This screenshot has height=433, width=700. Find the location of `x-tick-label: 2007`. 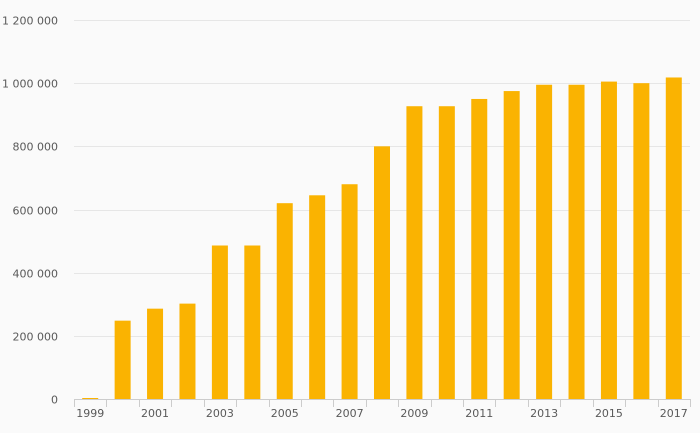

x-tick-label: 2007 is located at coordinates (350, 413).